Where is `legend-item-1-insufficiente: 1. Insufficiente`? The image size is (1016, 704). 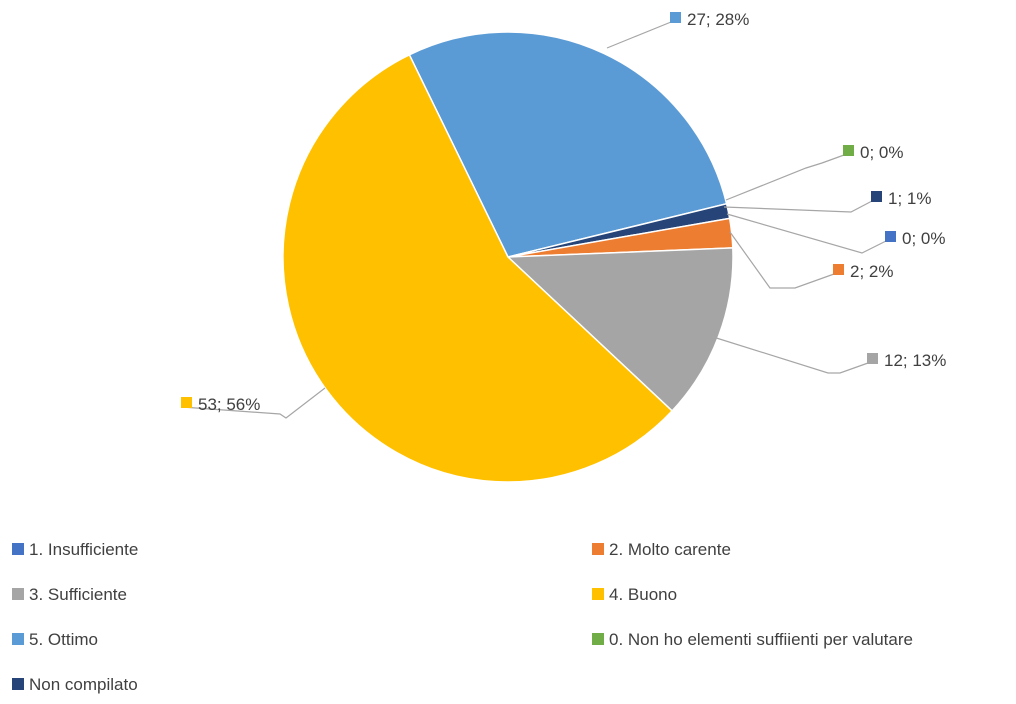 legend-item-1-insufficiente: 1. Insufficiente is located at coordinates (75, 549).